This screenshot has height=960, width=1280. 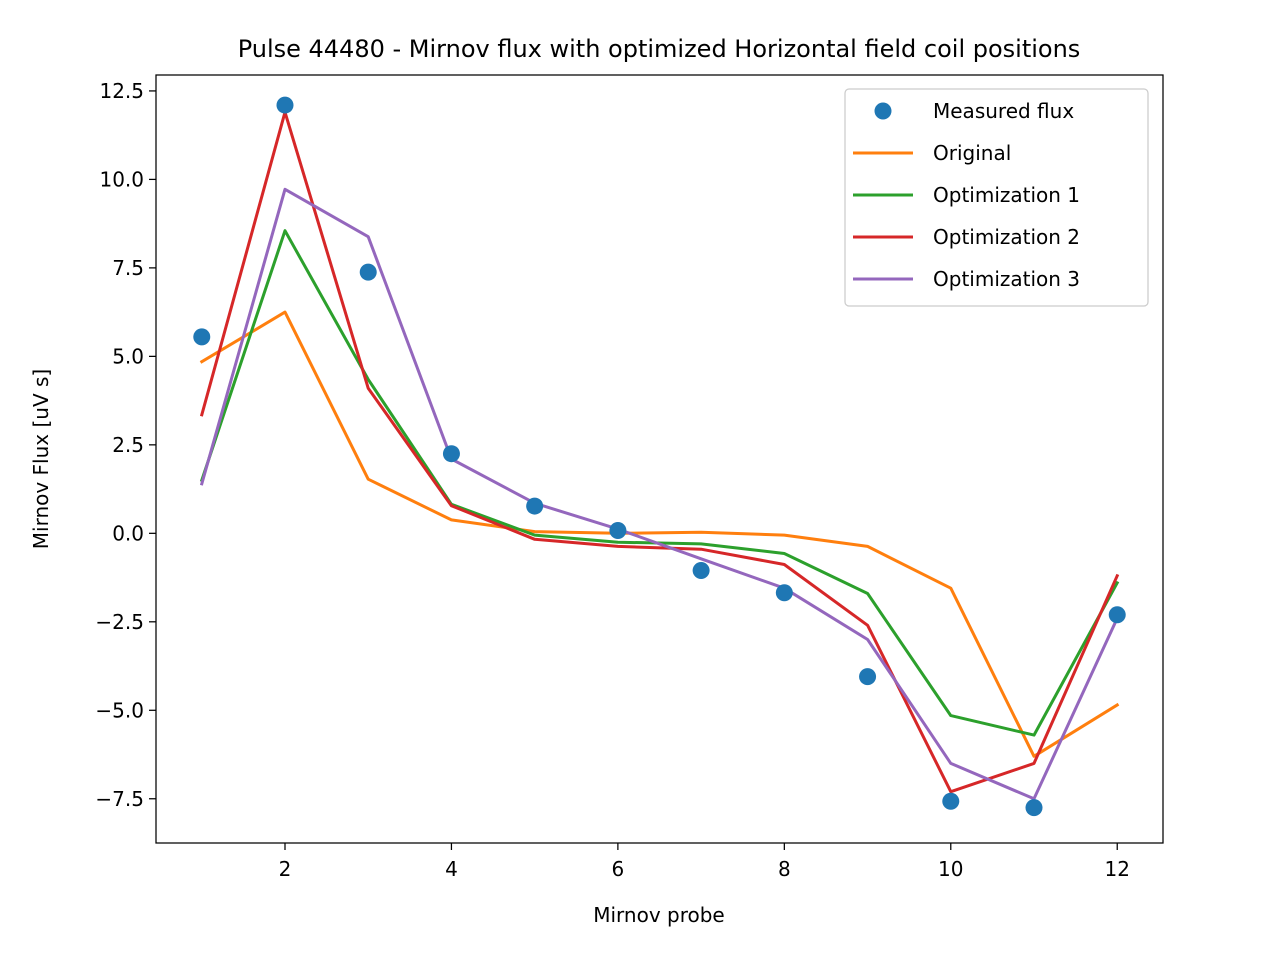 I want to click on x-tick-label: 12, so click(x=1117, y=869).